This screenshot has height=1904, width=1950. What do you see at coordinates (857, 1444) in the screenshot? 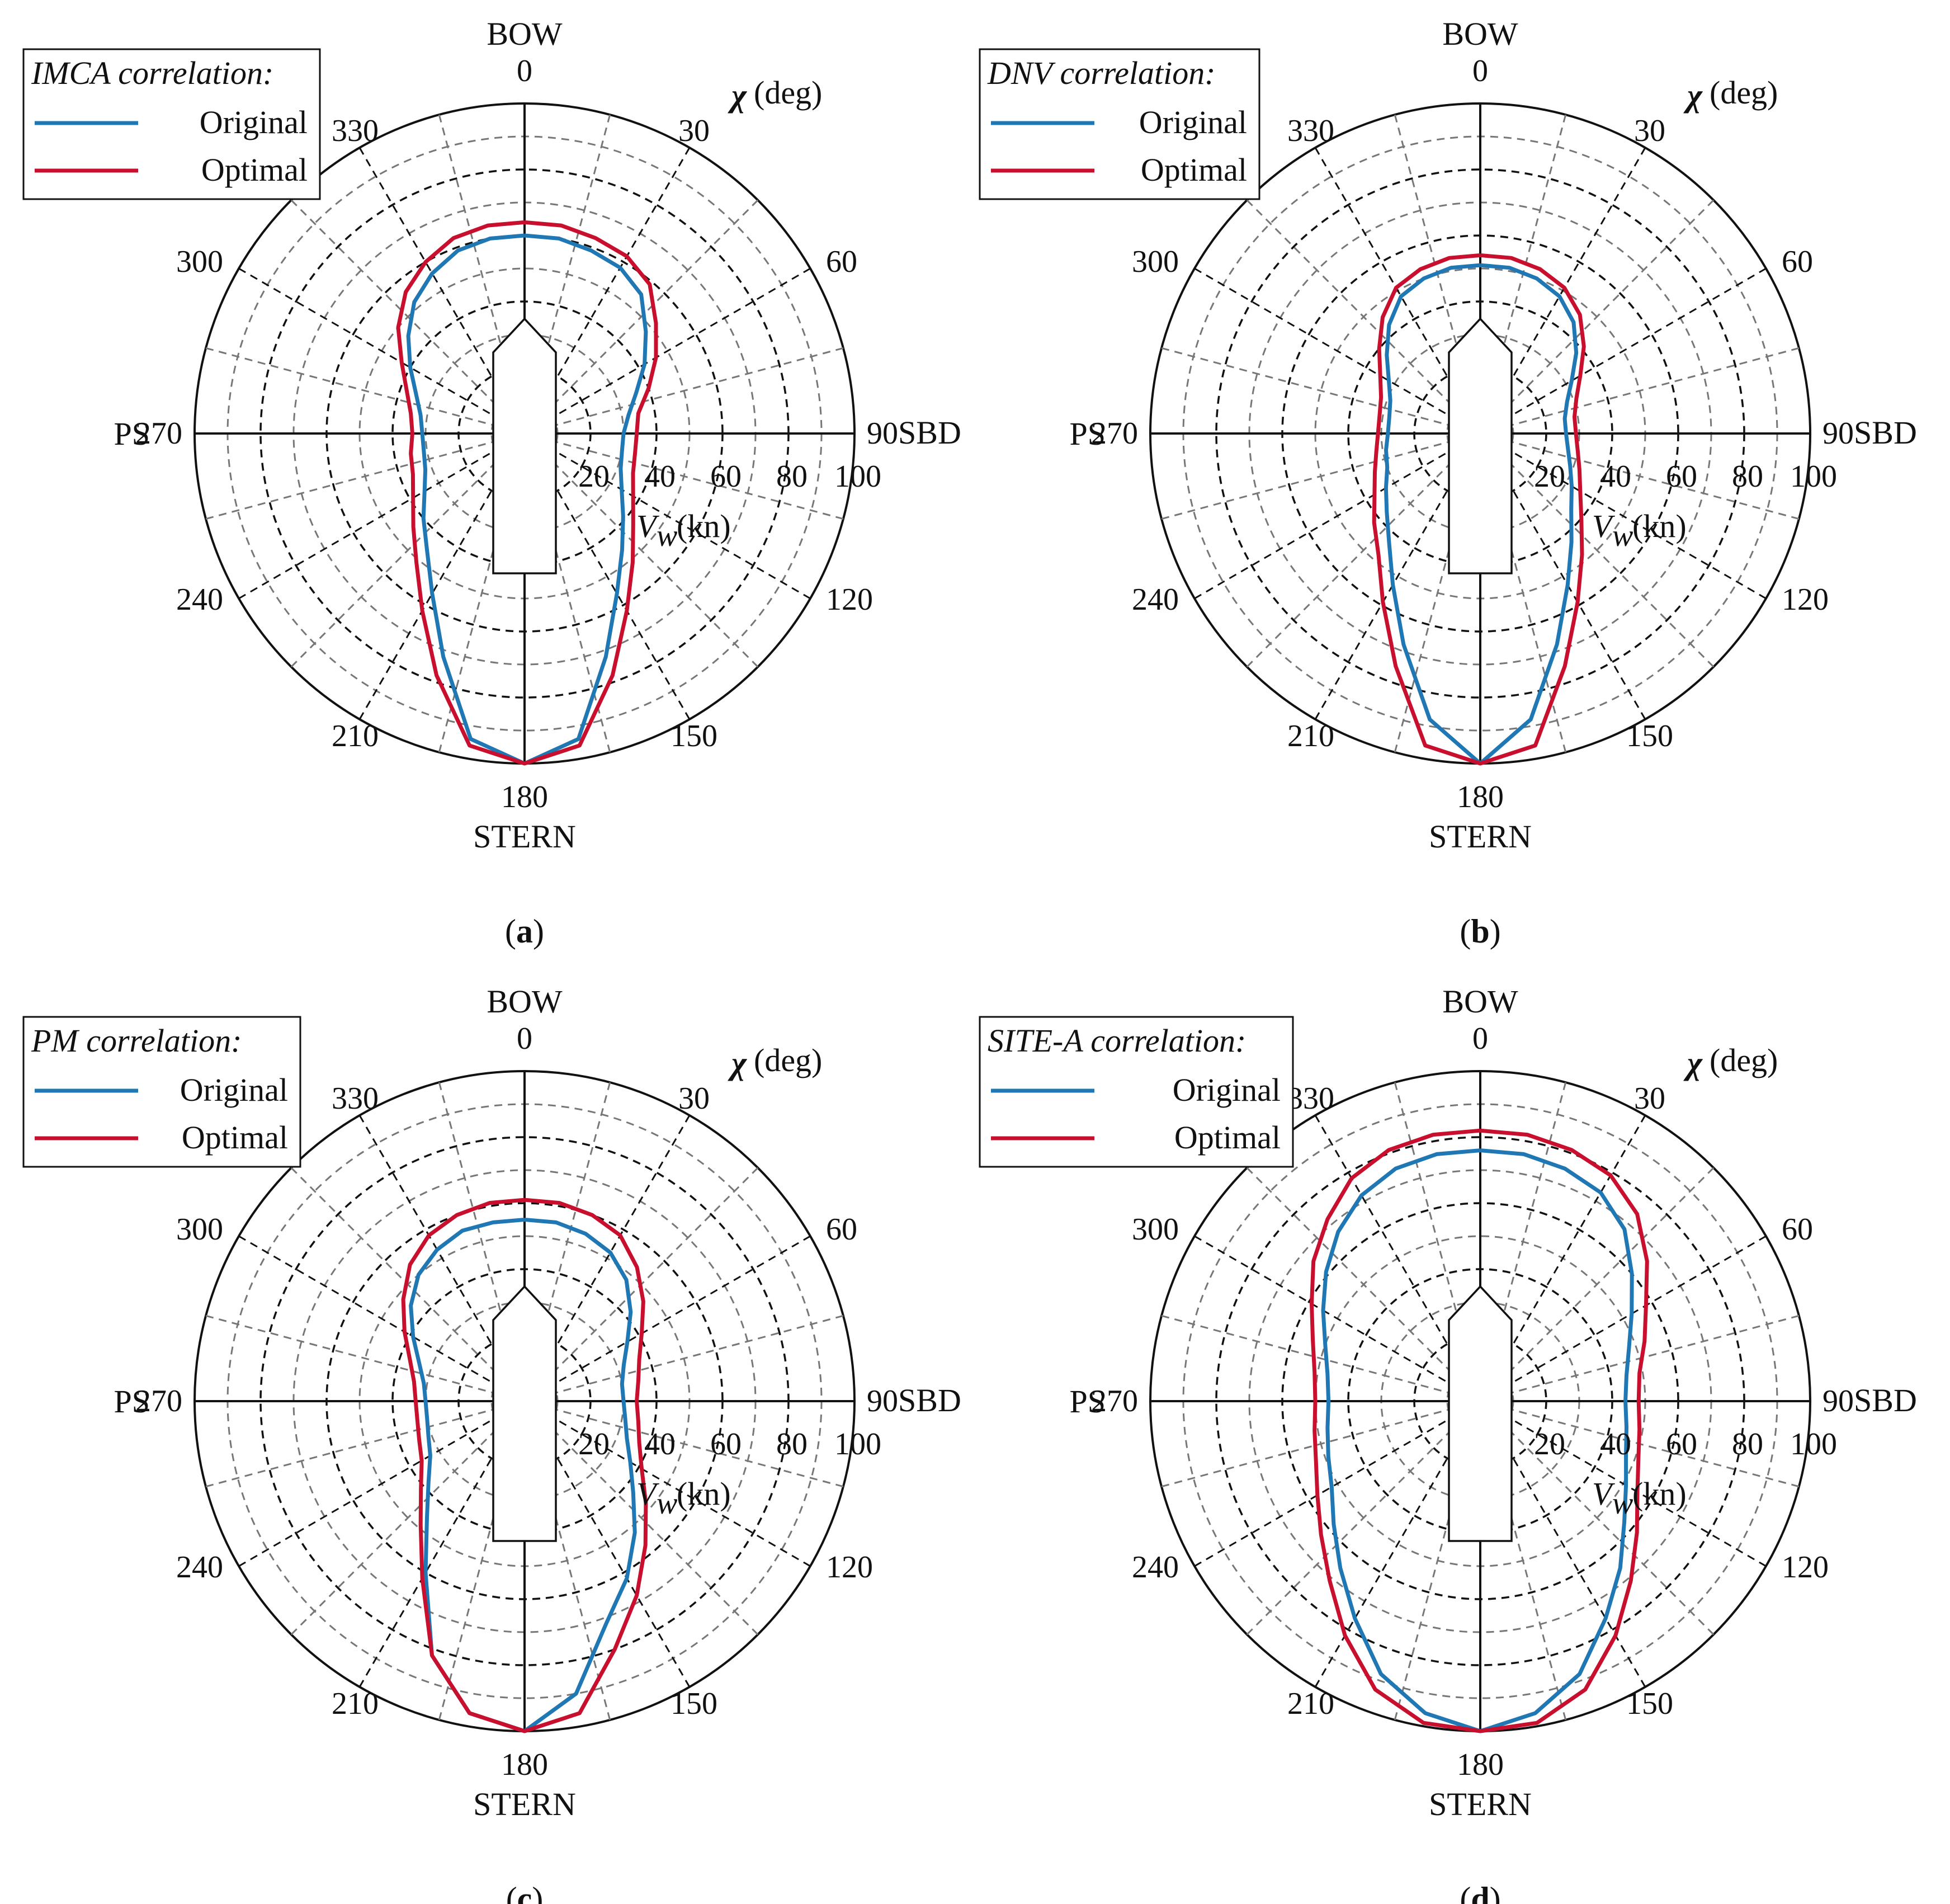
I see `radial-tick-100: 100` at bounding box center [857, 1444].